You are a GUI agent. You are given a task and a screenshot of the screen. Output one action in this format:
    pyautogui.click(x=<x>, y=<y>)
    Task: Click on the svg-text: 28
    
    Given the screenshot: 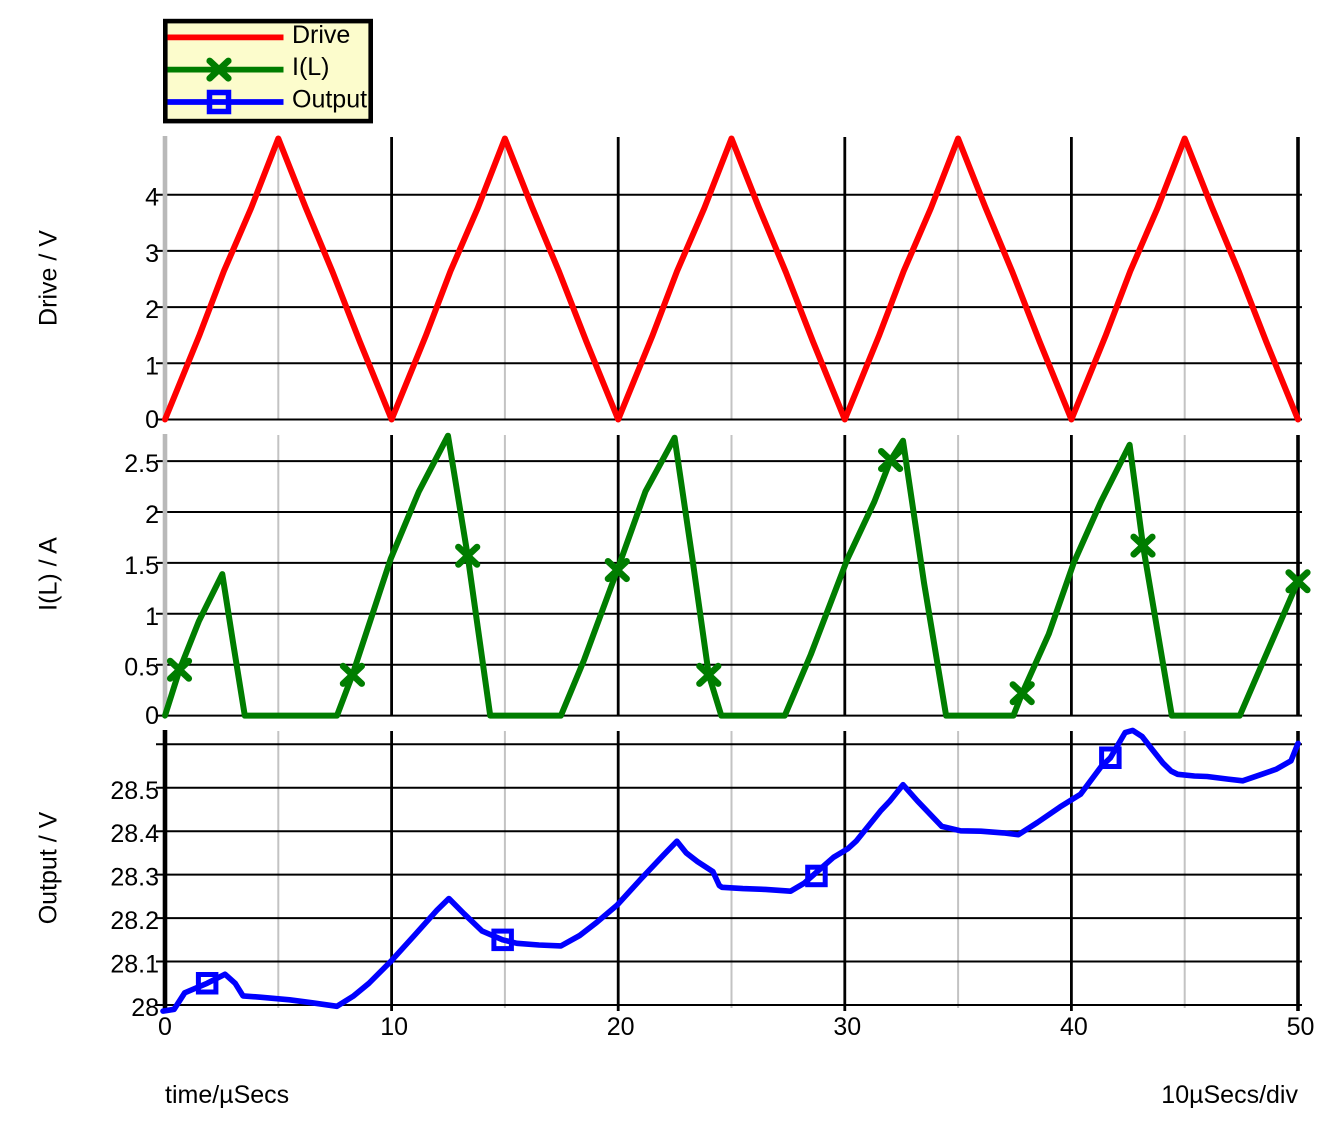 What is the action you would take?
    pyautogui.click(x=145, y=1008)
    